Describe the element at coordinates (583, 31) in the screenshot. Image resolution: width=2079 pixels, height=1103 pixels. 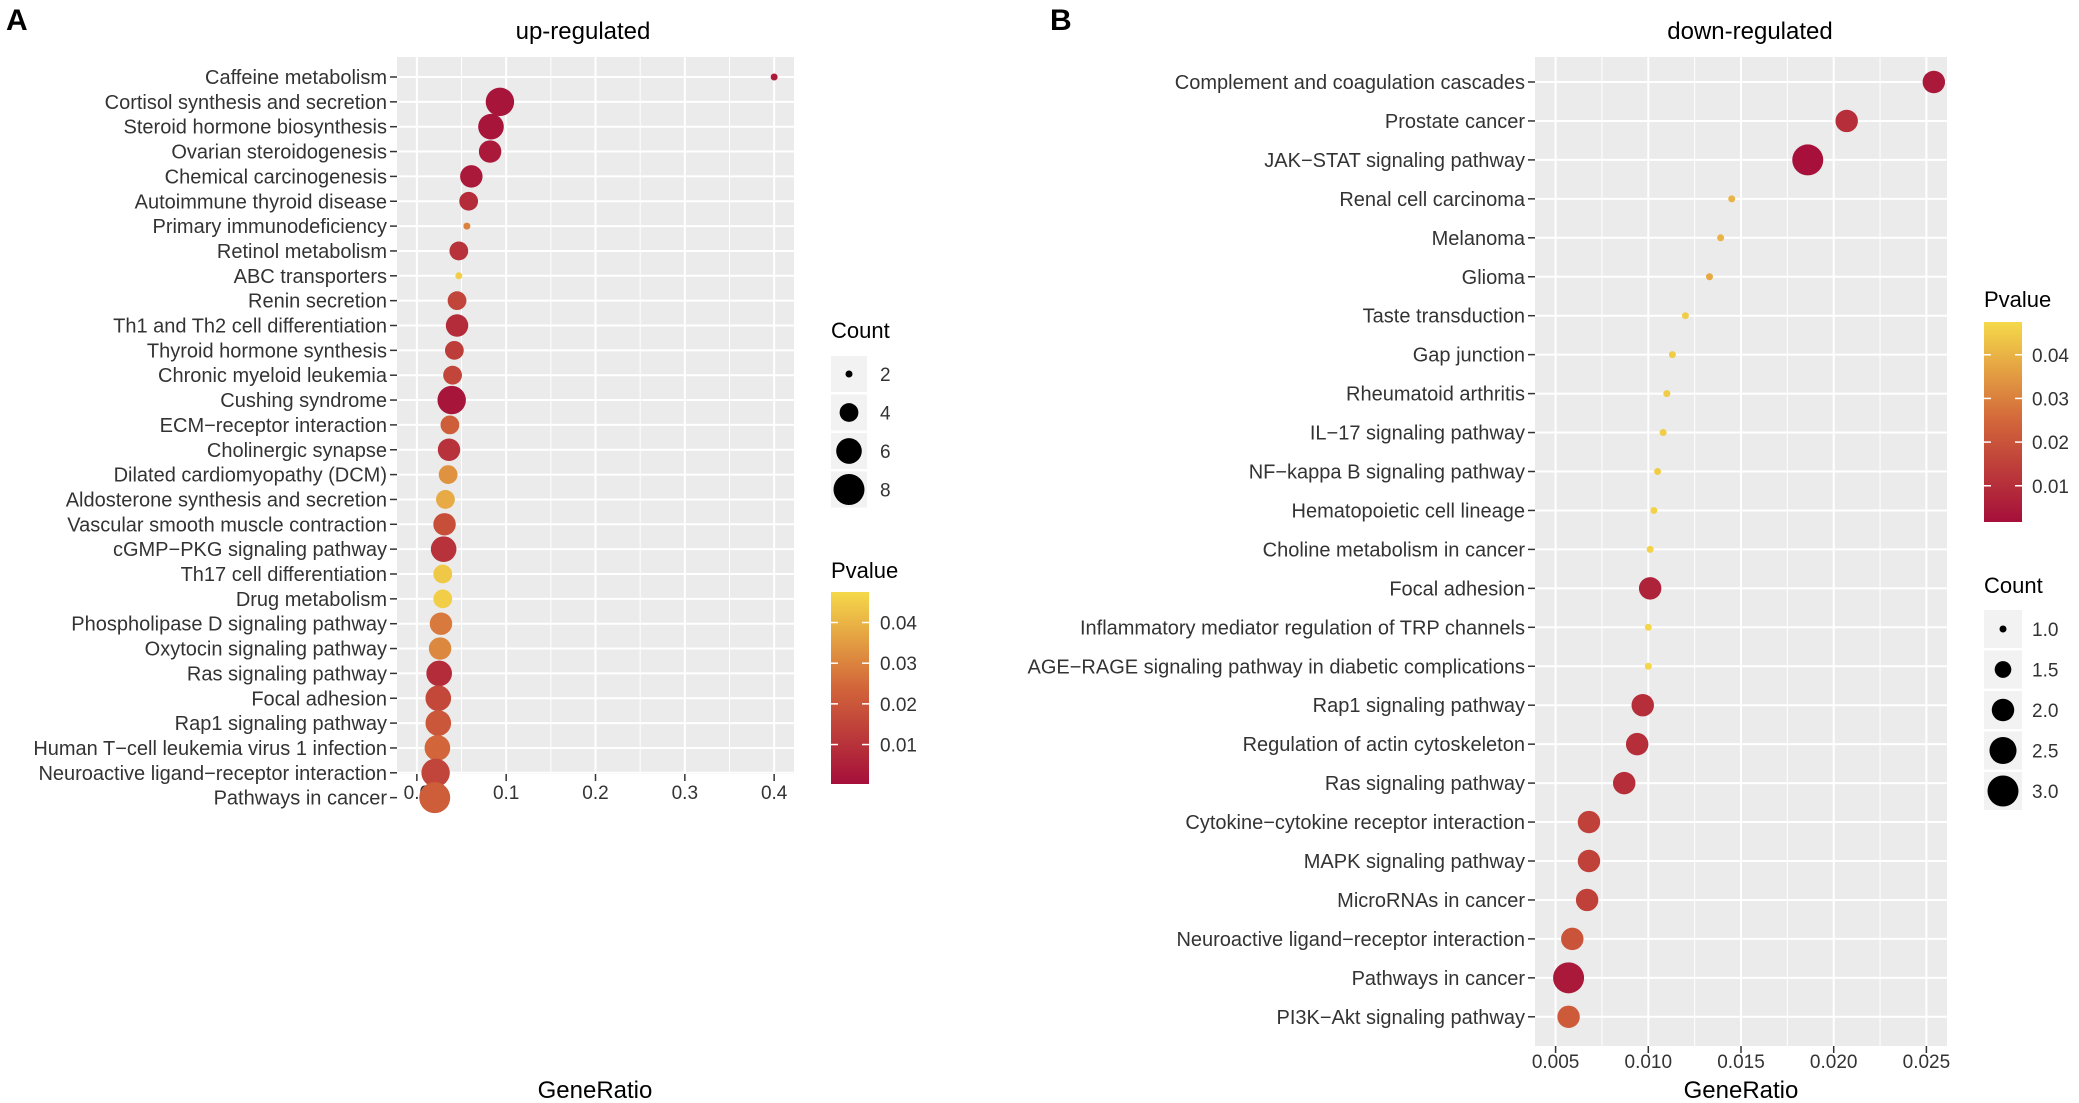
I see `chart-title-a: up-regulated` at that location.